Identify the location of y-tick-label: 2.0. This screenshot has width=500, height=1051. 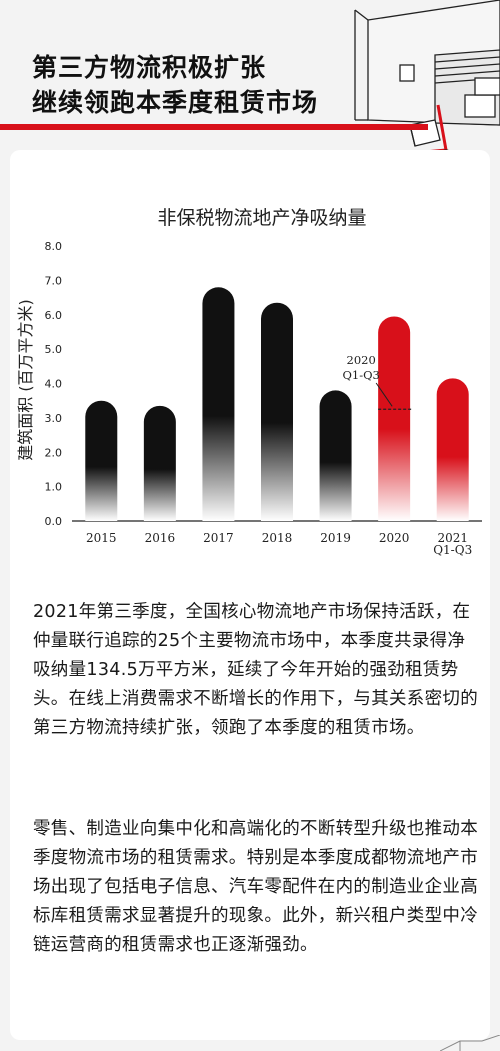
(54, 452).